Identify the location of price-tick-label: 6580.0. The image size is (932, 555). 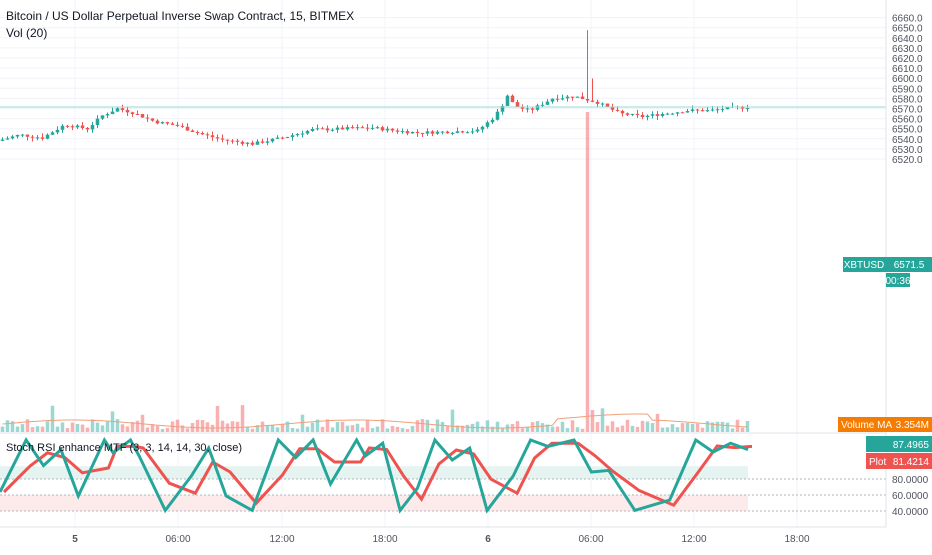
(907, 99).